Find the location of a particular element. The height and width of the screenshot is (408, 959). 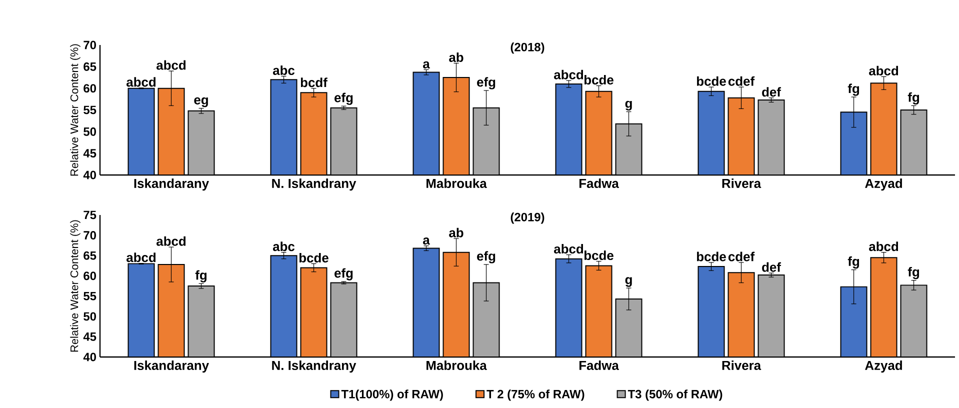

legend-label: T1(100%) of RAW) is located at coordinates (392, 395).